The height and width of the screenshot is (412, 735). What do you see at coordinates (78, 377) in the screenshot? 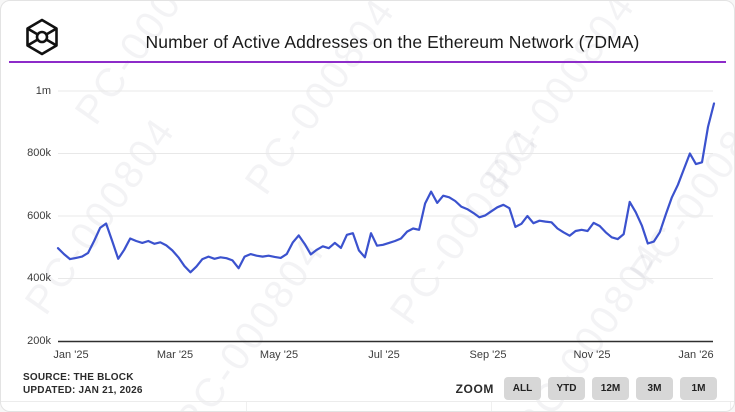
I see `source-line: SOURCE: THE BLOCK` at bounding box center [78, 377].